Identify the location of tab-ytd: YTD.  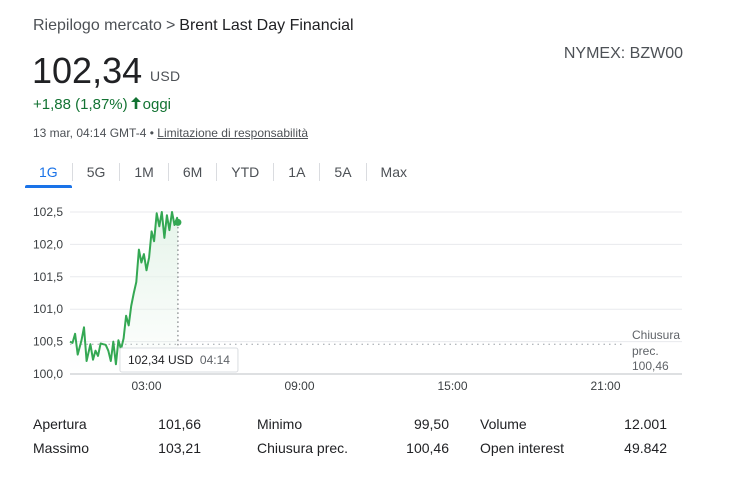
(245, 172).